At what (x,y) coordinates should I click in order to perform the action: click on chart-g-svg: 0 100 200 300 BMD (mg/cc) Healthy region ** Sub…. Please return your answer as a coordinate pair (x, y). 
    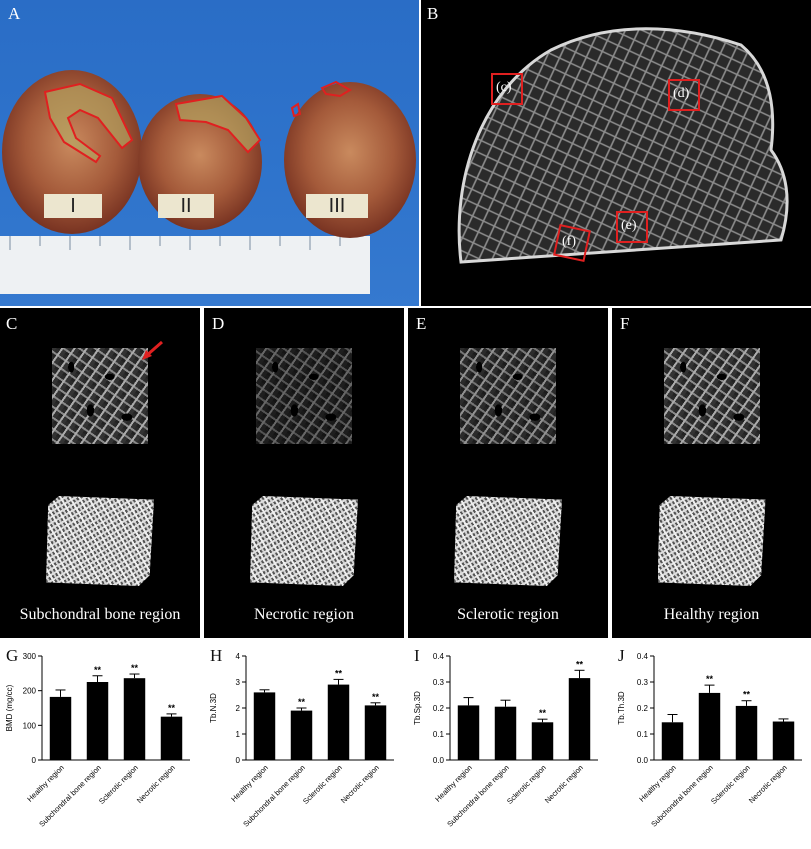
    Looking at the image, I should click on (97, 740).